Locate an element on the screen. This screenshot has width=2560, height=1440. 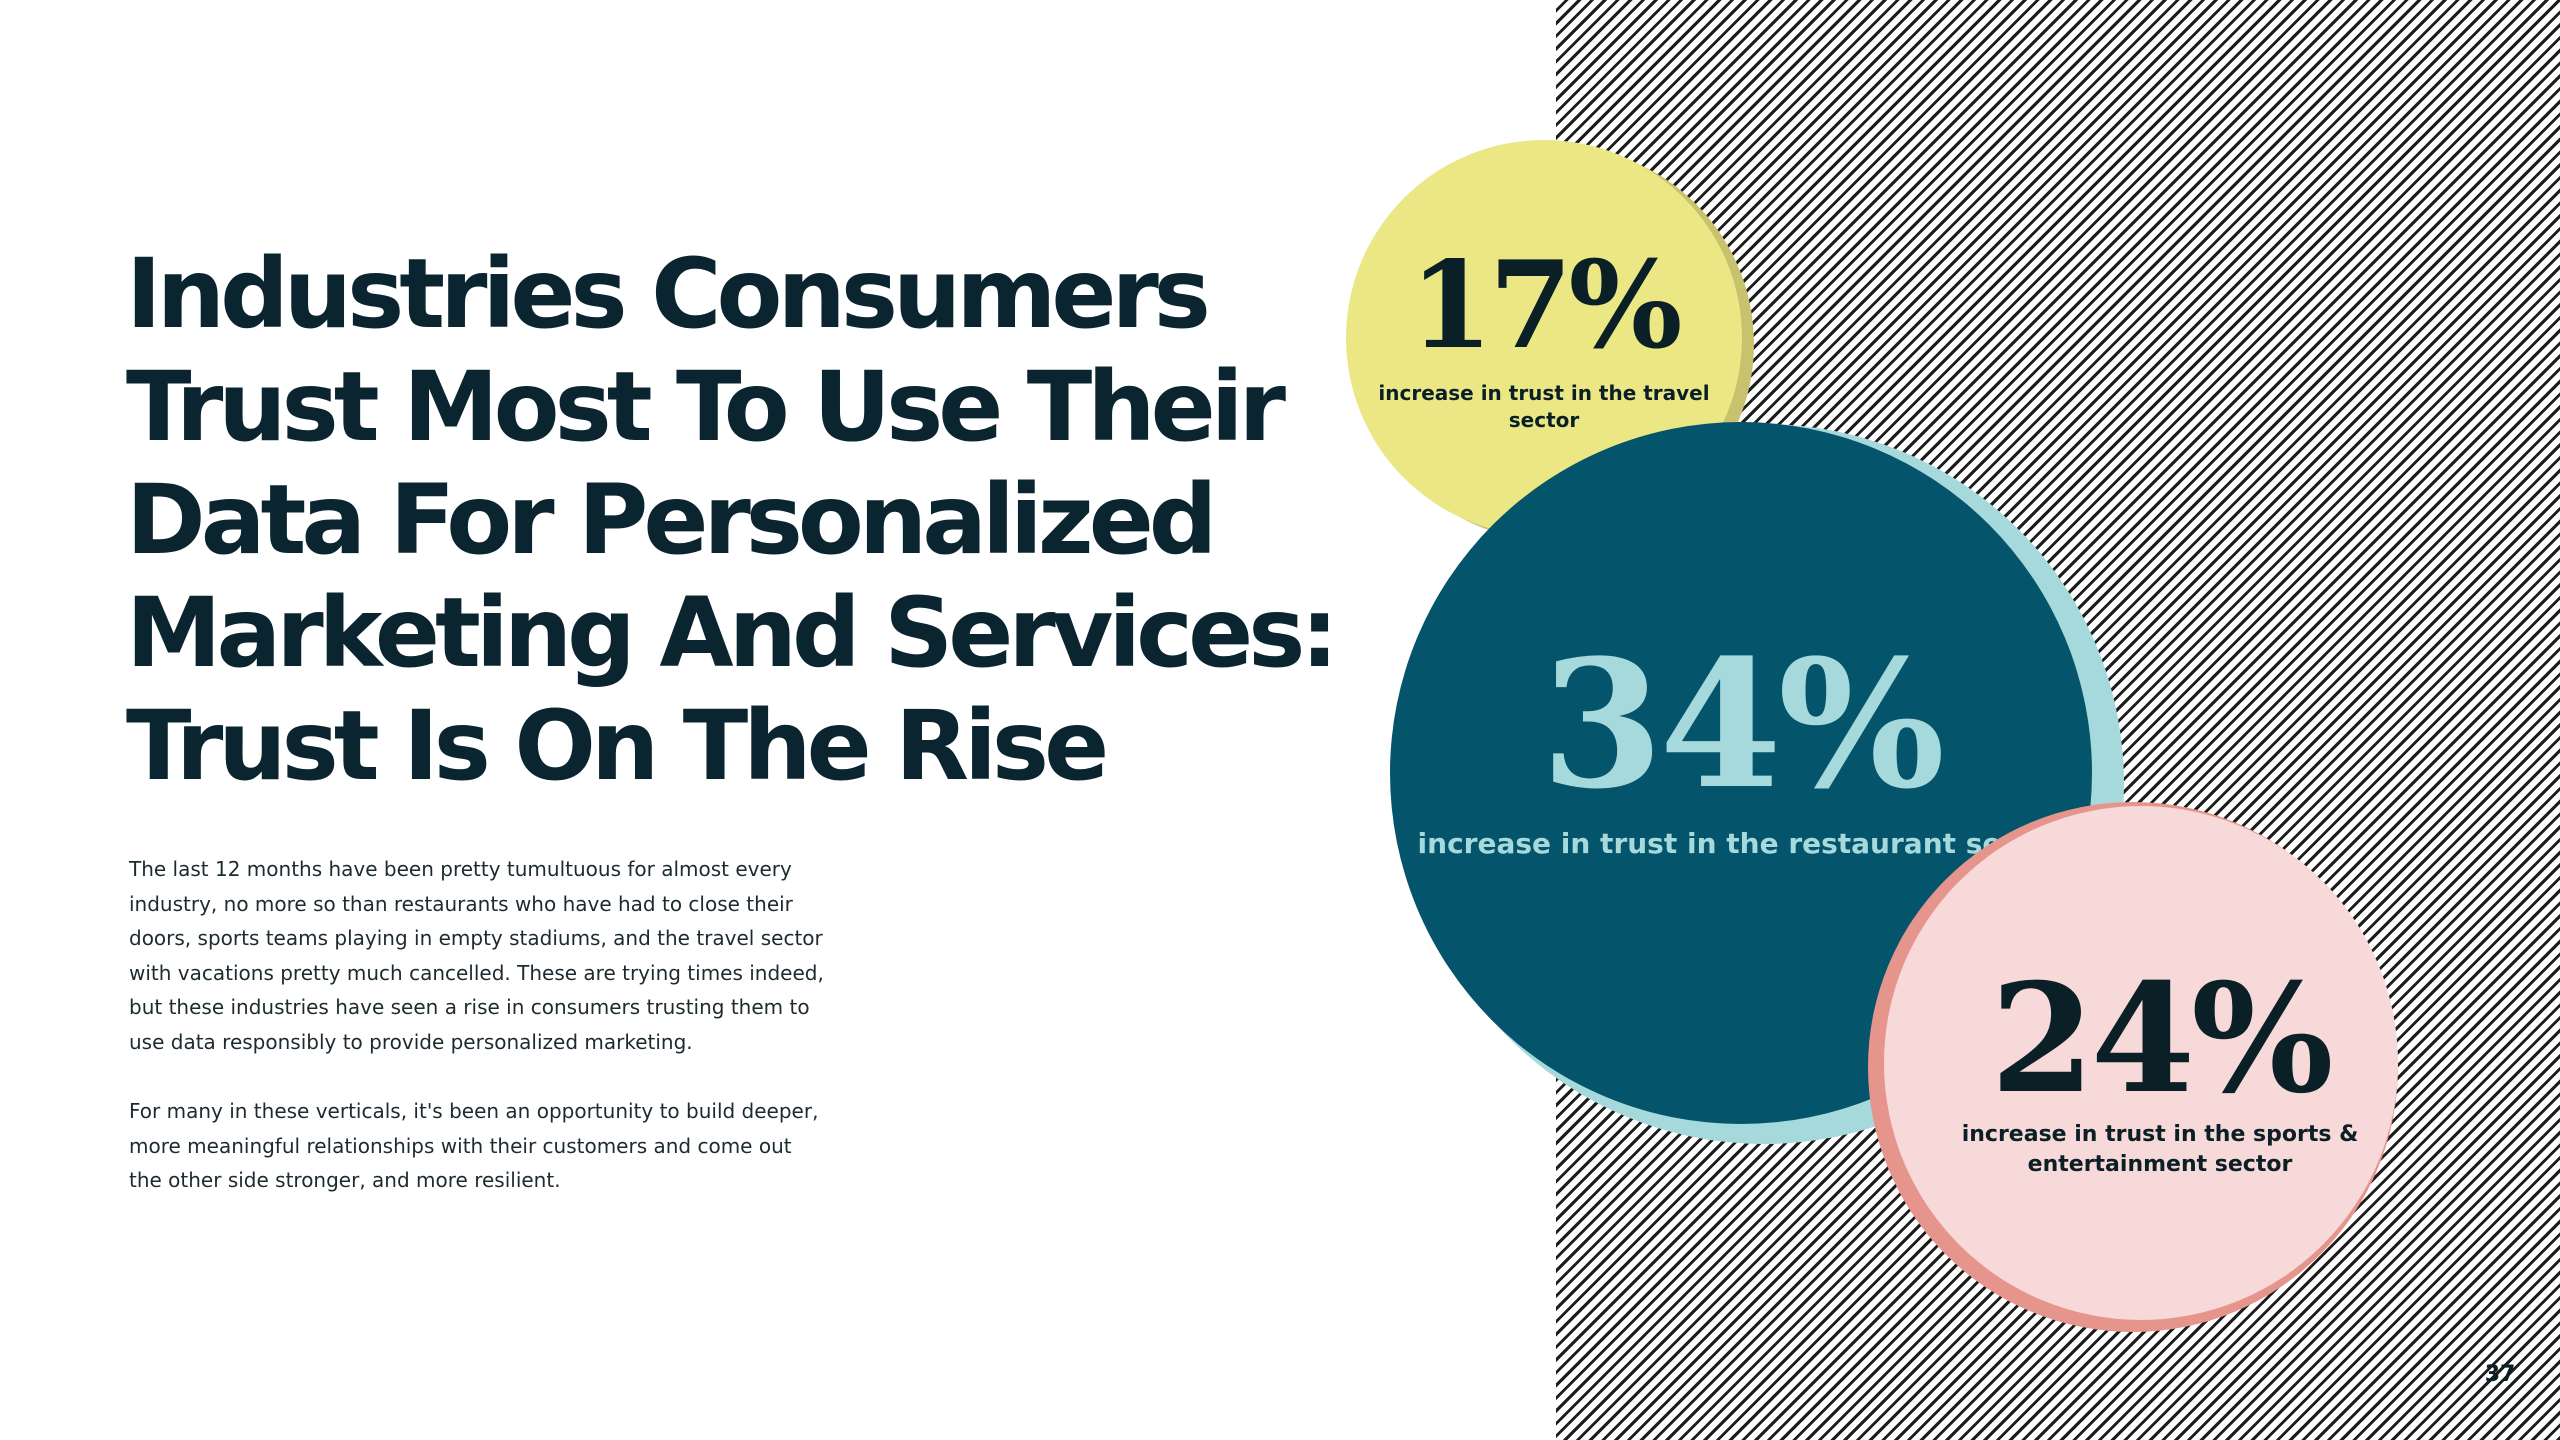
sports-stat-circle is located at coordinates (2141, 1063).